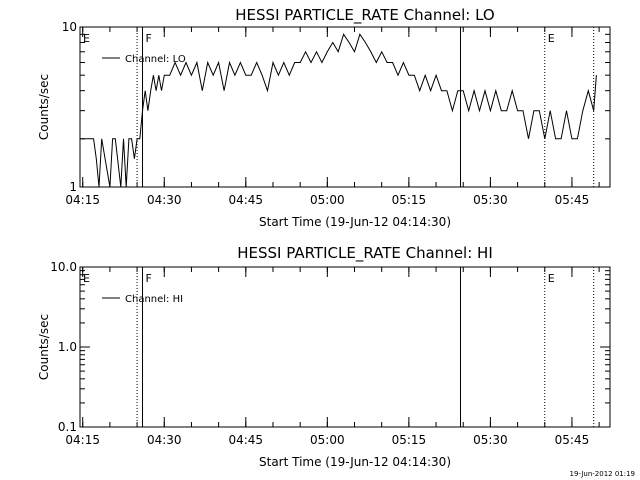 The width and height of the screenshot is (640, 480). What do you see at coordinates (155, 59) in the screenshot?
I see `legend-entry: Channel: LO` at bounding box center [155, 59].